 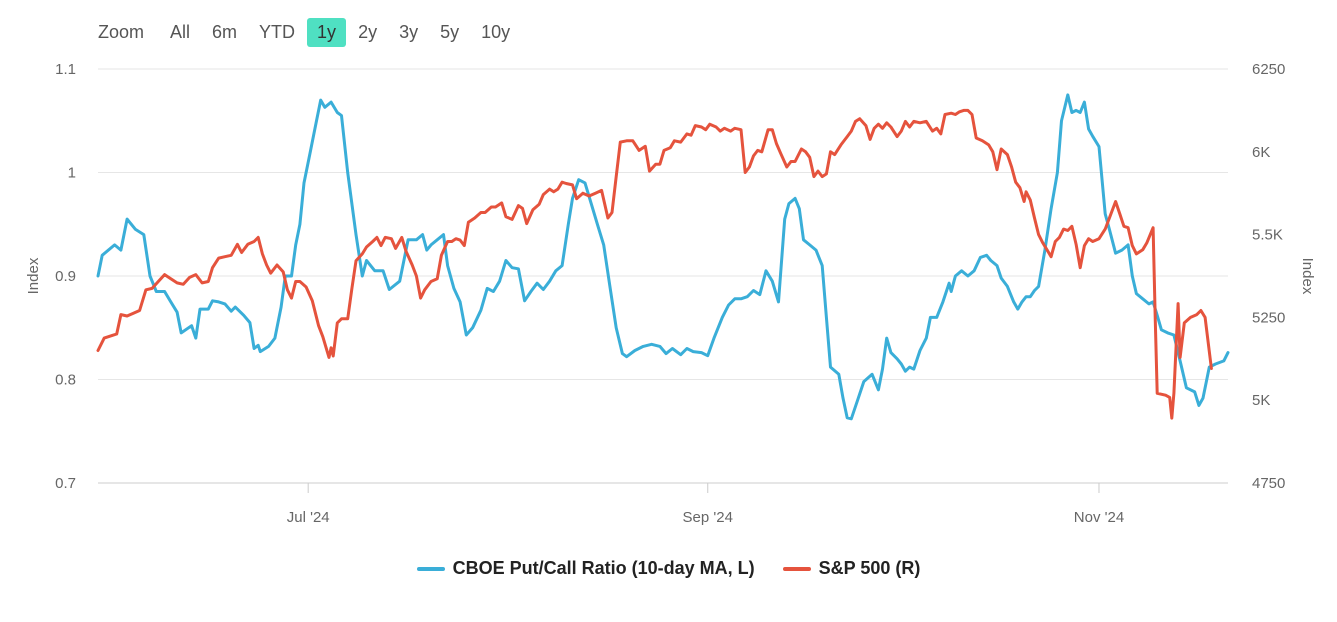 What do you see at coordinates (1261, 400) in the screenshot?
I see `y-right-tick-label: 5K` at bounding box center [1261, 400].